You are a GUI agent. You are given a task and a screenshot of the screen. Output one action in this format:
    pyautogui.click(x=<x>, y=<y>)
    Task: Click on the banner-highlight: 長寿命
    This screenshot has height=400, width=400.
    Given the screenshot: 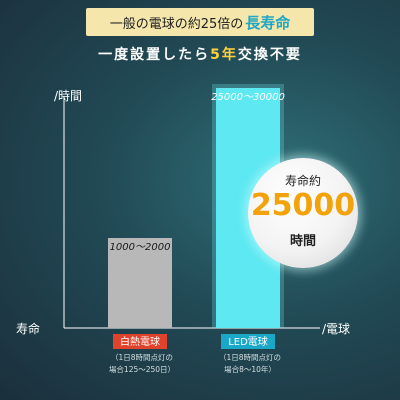 What is the action you would take?
    pyautogui.click(x=268, y=22)
    